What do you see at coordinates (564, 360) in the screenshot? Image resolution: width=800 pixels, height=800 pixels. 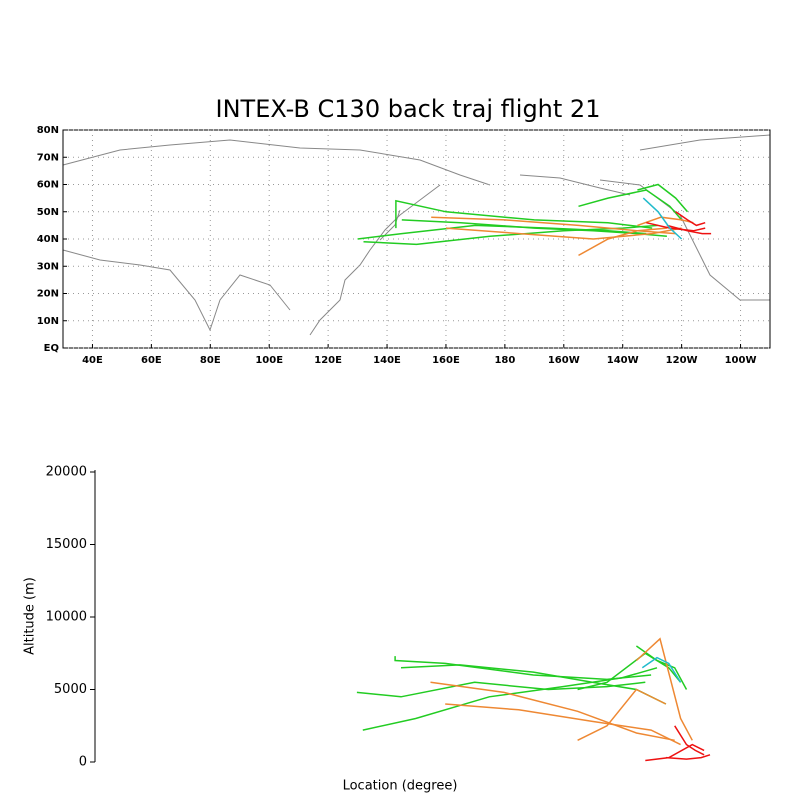 I see `x-tick-label: 160W` at bounding box center [564, 360].